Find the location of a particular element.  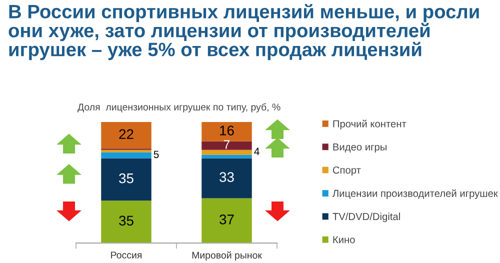

data-label: 33 is located at coordinates (227, 177).